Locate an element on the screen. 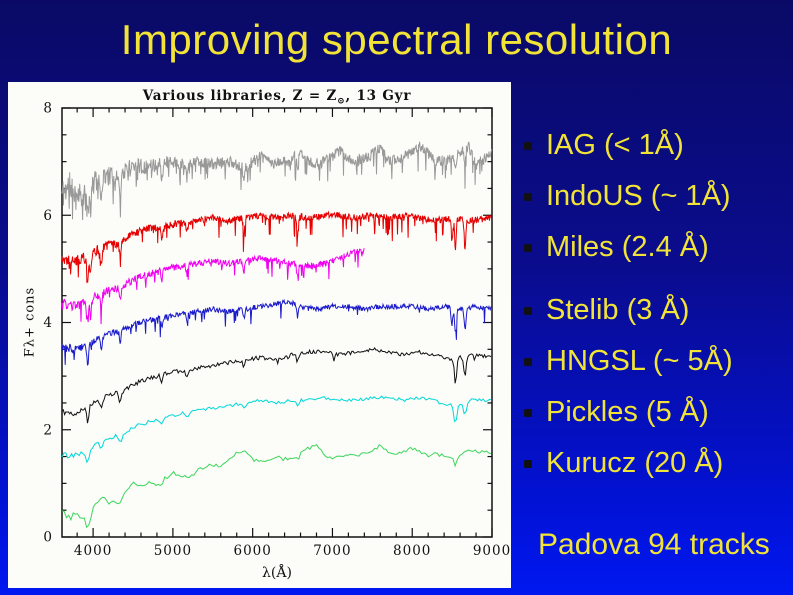  x-tick-label: 5000 is located at coordinates (173, 551).